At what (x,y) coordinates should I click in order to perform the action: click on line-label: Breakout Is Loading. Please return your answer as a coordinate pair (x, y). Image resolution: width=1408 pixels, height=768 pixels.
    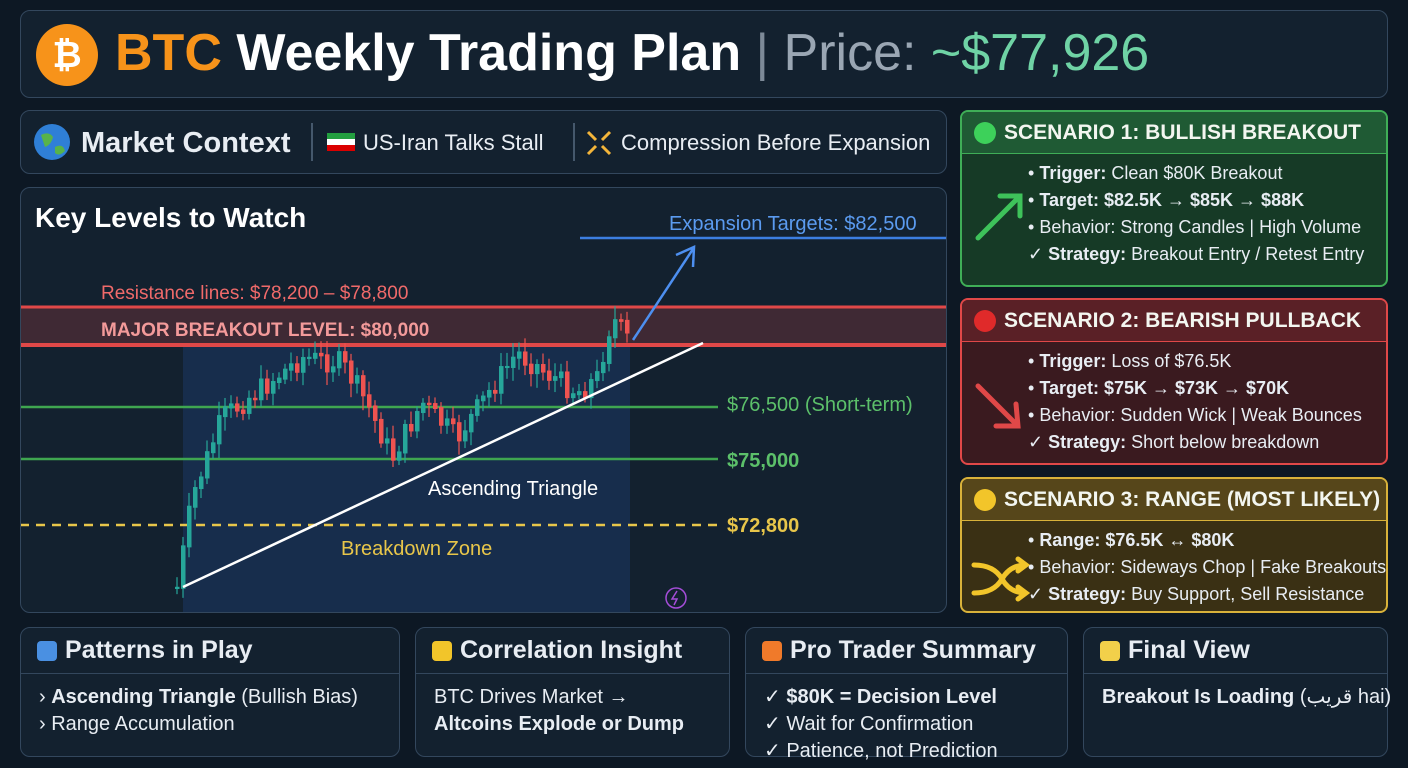
    Looking at the image, I should click on (1198, 697).